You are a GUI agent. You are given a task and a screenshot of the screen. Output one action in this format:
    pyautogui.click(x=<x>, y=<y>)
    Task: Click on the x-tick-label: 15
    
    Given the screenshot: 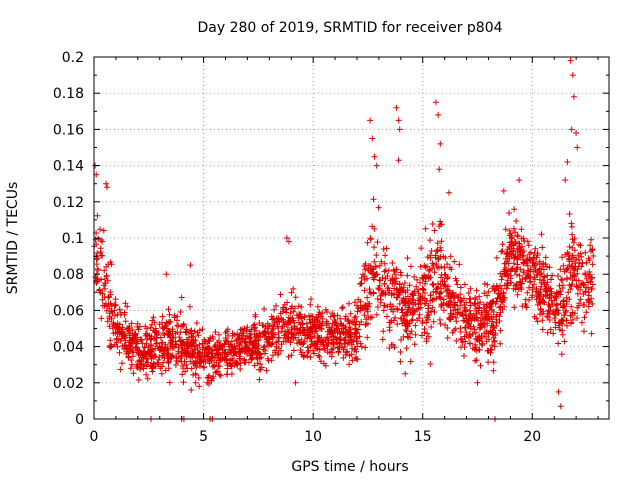 What is the action you would take?
    pyautogui.click(x=423, y=437)
    